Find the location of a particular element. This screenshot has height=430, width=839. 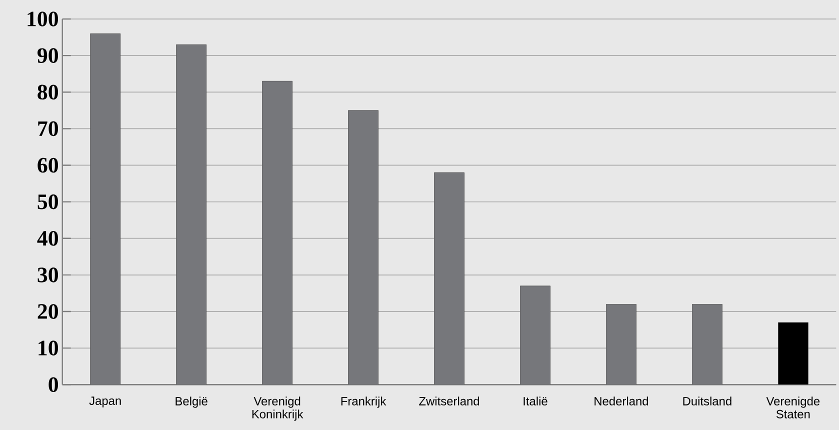

y-tick-label: 90 is located at coordinates (48, 55).